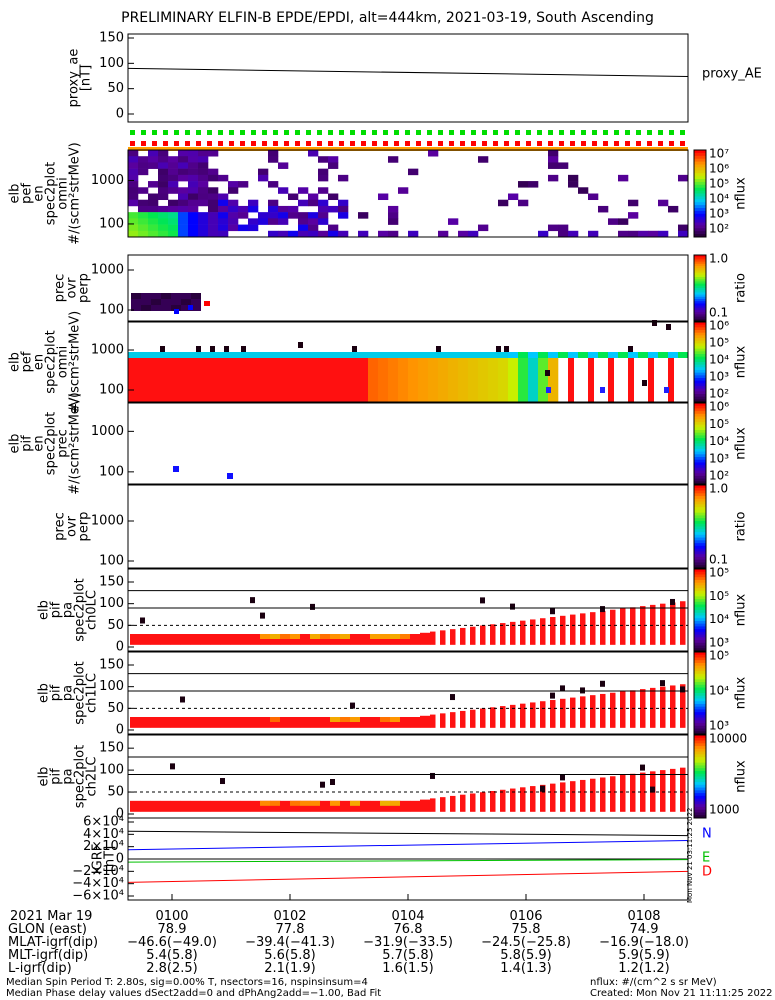  Describe the element at coordinates (408, 845) in the screenshot. I see `igrf-n-line` at that location.